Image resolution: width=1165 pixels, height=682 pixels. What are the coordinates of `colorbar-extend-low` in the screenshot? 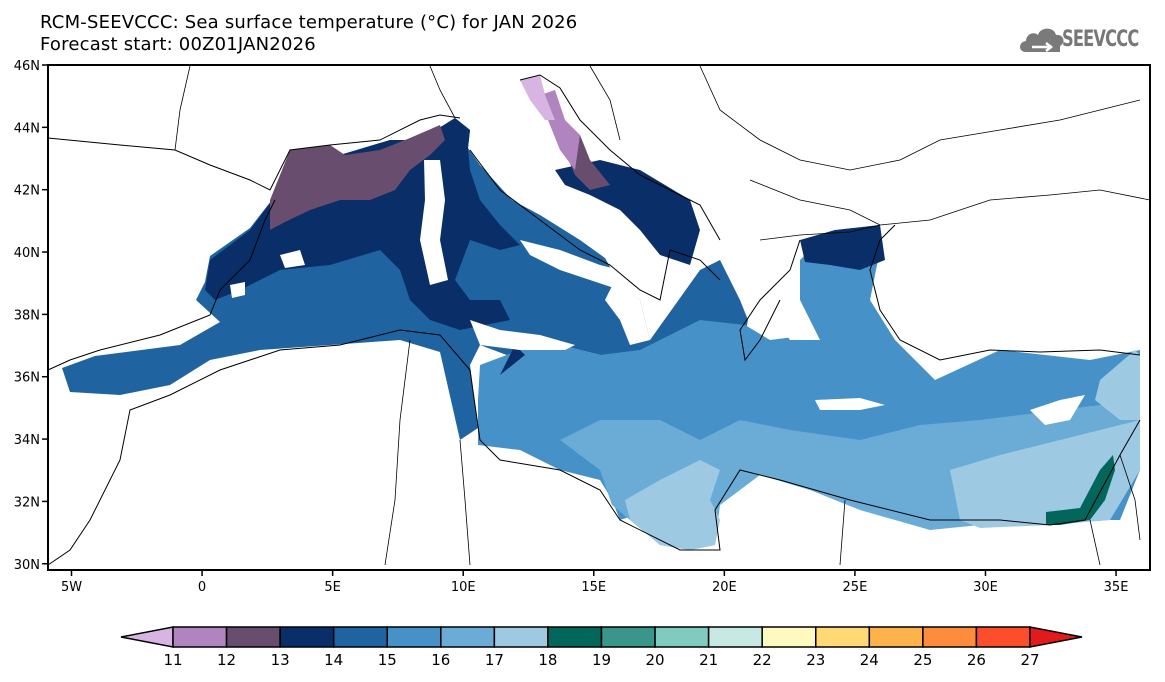 It's located at (147, 637).